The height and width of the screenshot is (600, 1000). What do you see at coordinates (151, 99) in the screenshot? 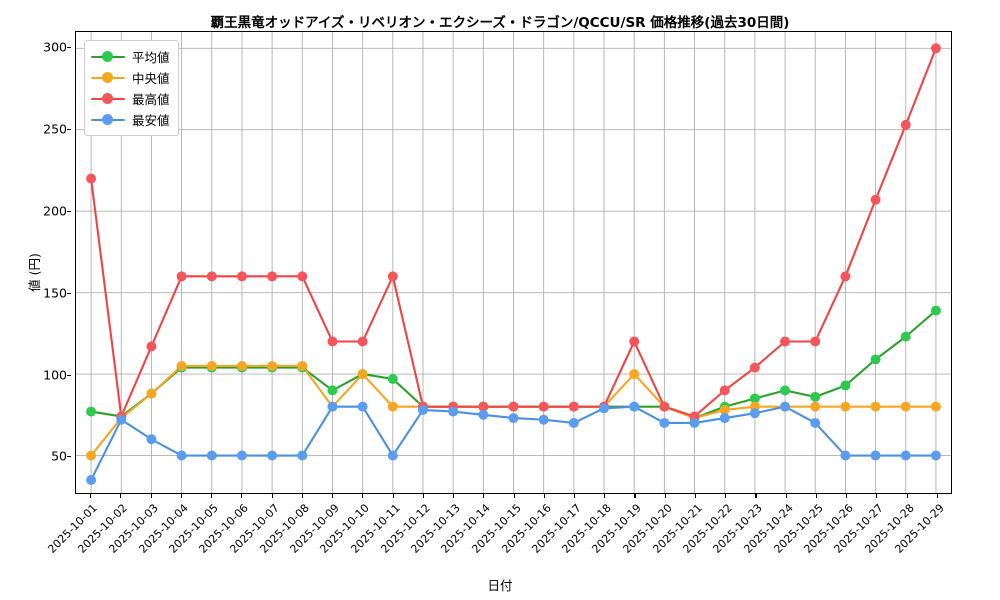
I see `legend-label: 最高値` at bounding box center [151, 99].